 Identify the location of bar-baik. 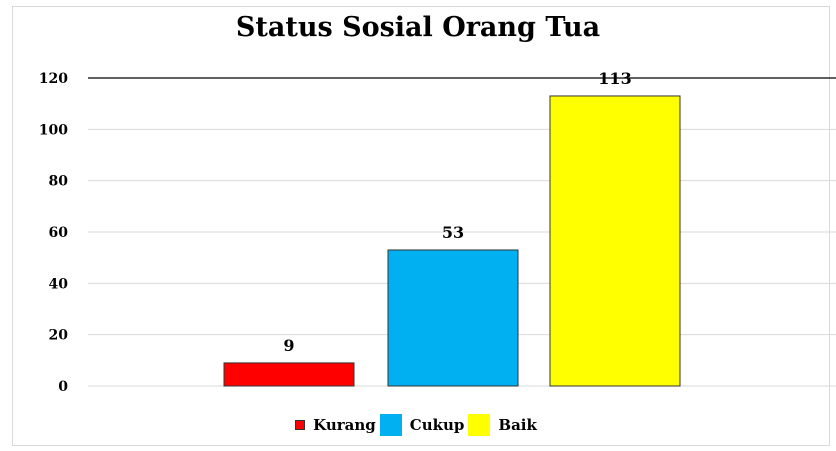
(615, 241).